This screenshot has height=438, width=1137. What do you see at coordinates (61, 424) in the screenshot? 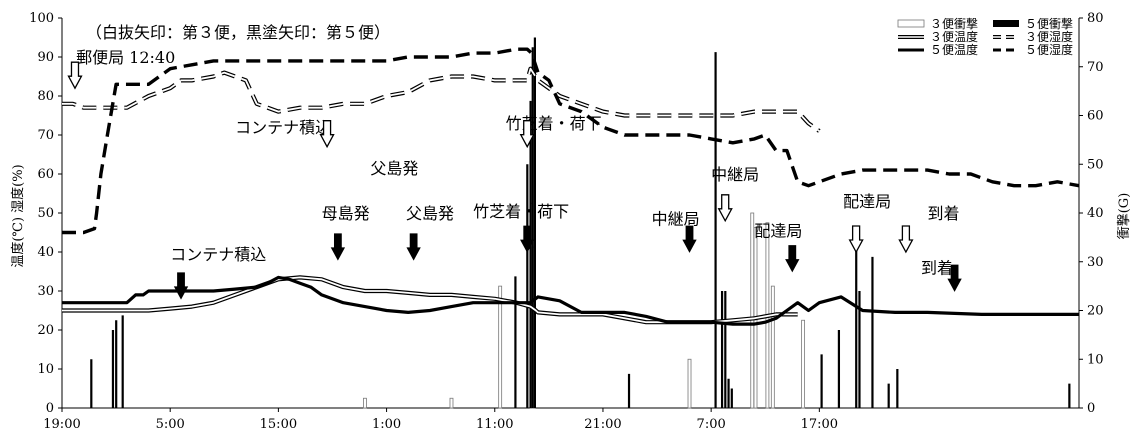
I see `x-tick-label: 19:00` at bounding box center [61, 424].